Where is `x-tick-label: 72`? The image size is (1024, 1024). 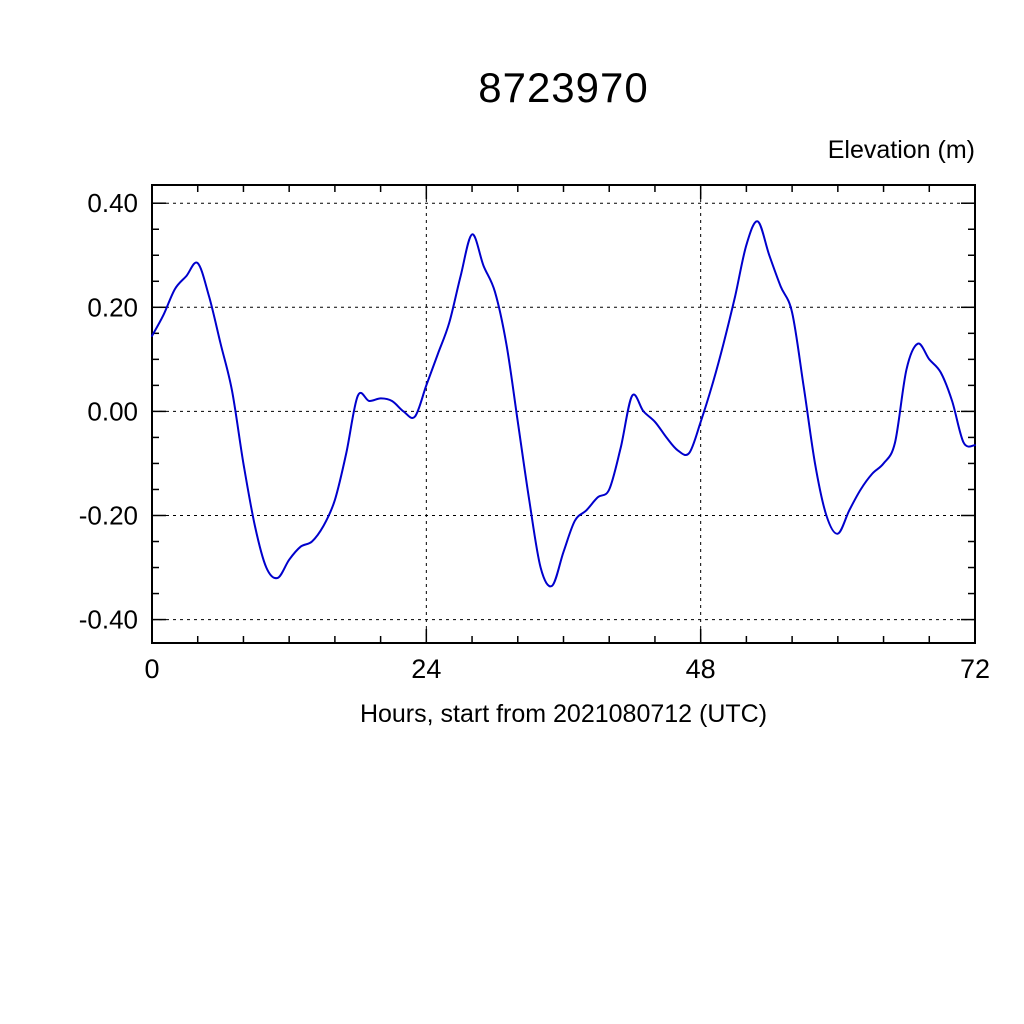
x-tick-label: 72 is located at coordinates (975, 669).